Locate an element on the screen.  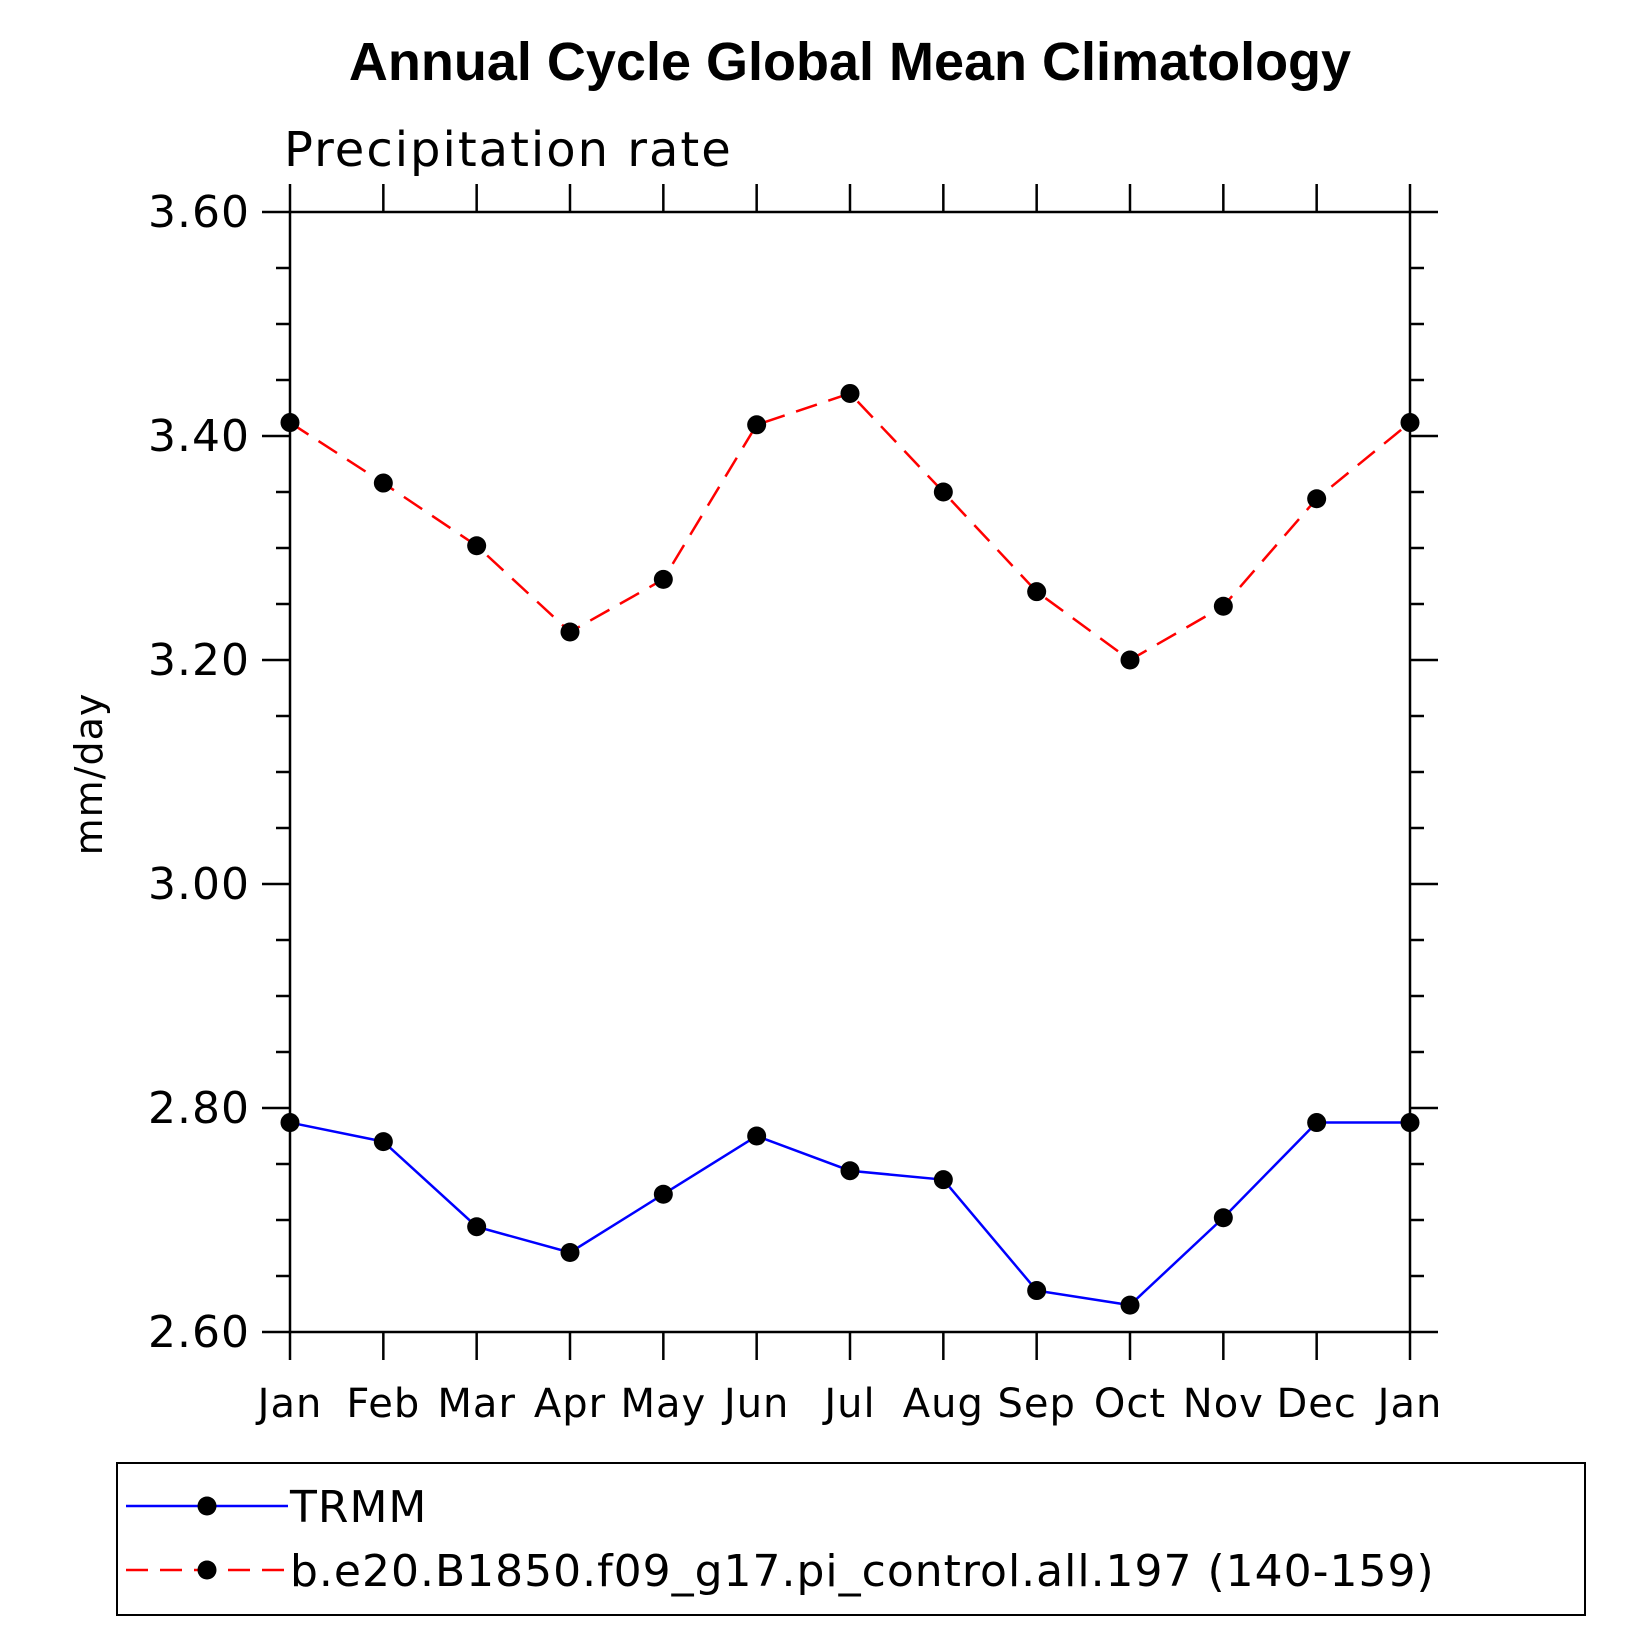
x-tick-label: Dec is located at coordinates (1316, 1404).